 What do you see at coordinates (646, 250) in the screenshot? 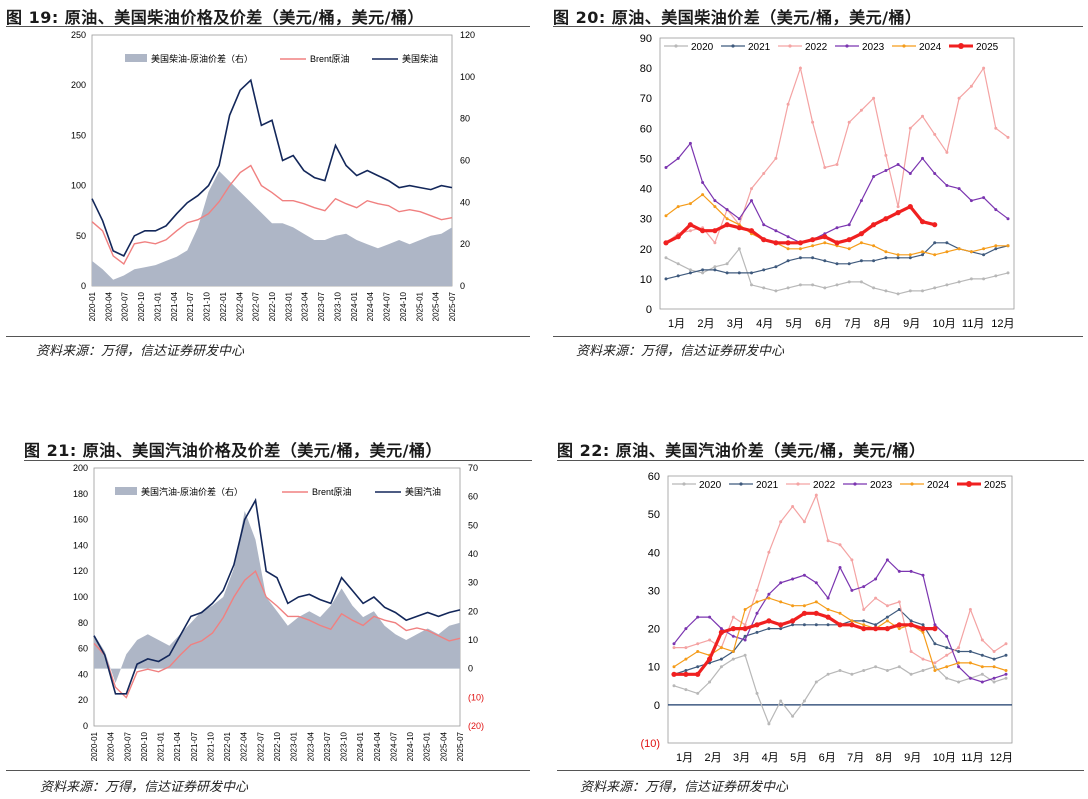
I see `y-tick-label: 20` at bounding box center [646, 250].